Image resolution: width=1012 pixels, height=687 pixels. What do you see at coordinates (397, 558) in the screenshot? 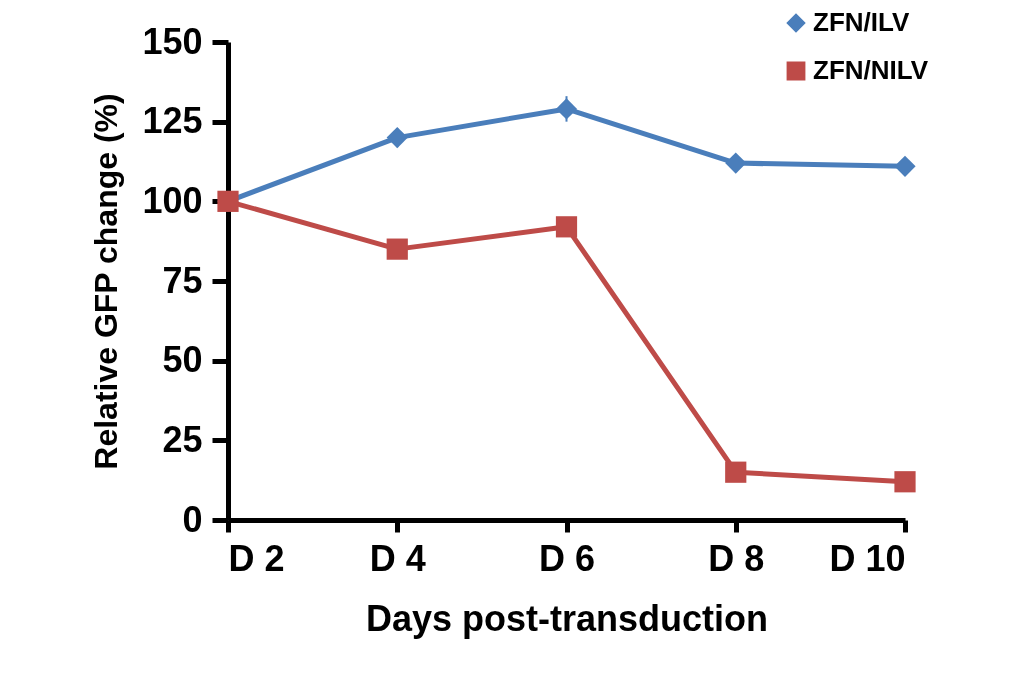
I see `x-tick-label: D 4` at bounding box center [397, 558].